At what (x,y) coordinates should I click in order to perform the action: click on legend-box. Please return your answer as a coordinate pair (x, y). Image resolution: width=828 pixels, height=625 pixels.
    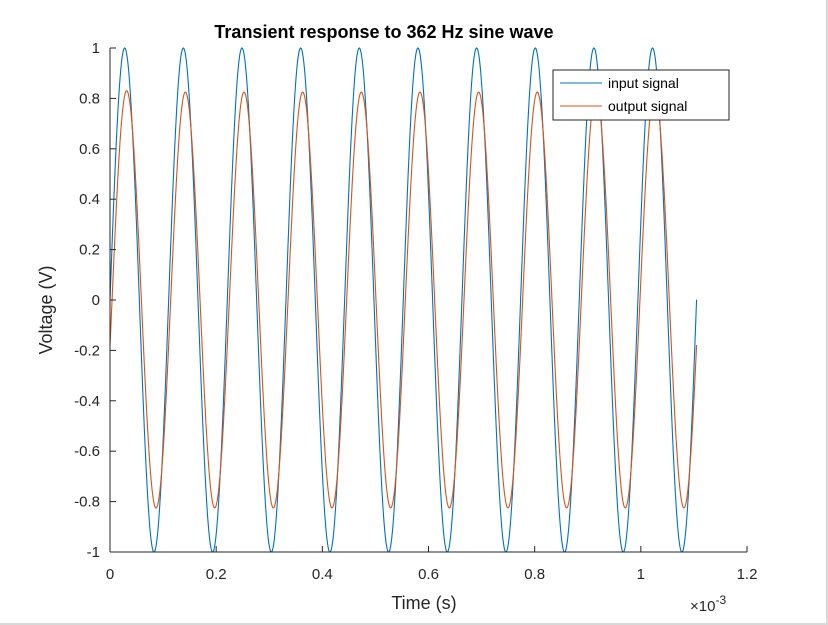
    Looking at the image, I should click on (641, 95).